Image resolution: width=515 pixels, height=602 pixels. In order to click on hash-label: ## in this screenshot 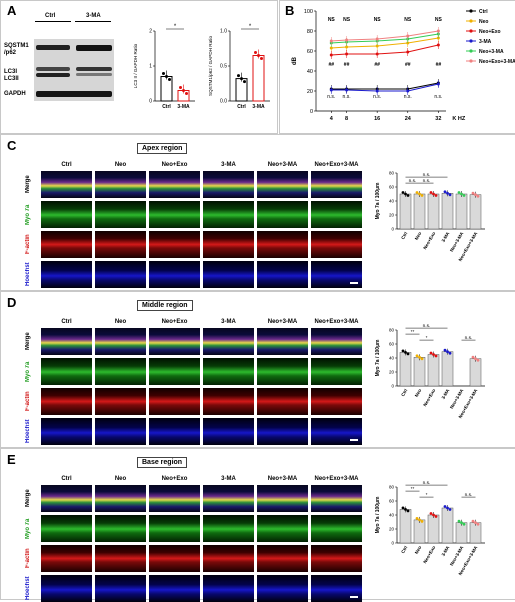, I will do `click(377, 65)`.